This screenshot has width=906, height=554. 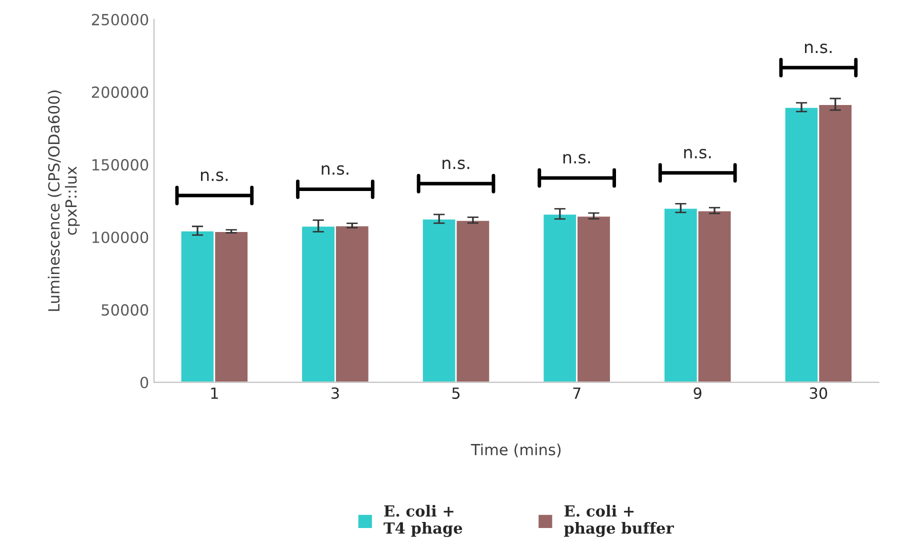 I want to click on y-tick-label: 150000, so click(x=120, y=165).